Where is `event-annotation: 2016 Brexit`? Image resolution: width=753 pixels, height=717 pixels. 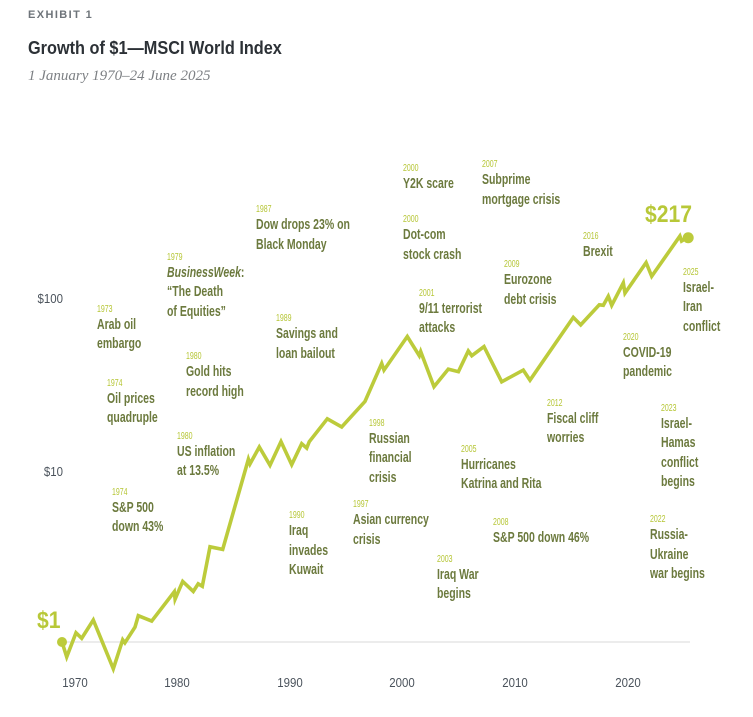
event-annotation: 2016 Brexit is located at coordinates (598, 246).